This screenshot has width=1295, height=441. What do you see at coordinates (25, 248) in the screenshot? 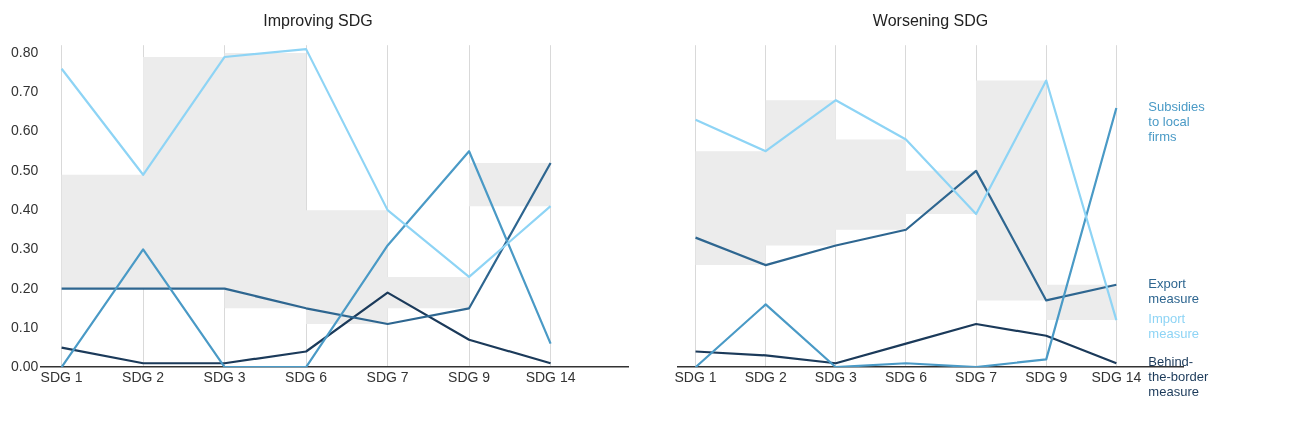
I see `y-tick-label: 0.30` at bounding box center [25, 248].